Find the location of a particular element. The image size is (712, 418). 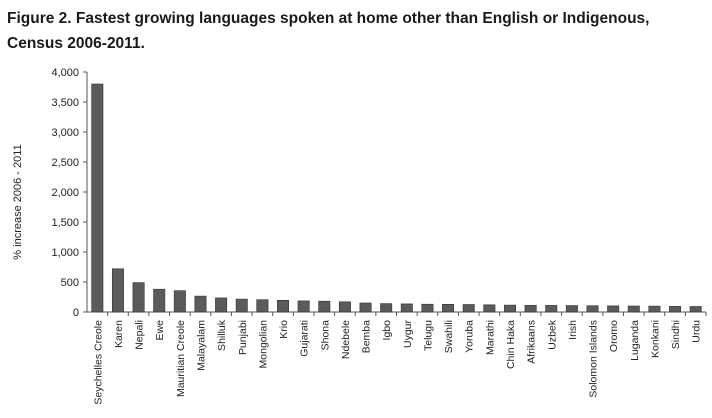

x-tick-label: Ewe is located at coordinates (160, 330).